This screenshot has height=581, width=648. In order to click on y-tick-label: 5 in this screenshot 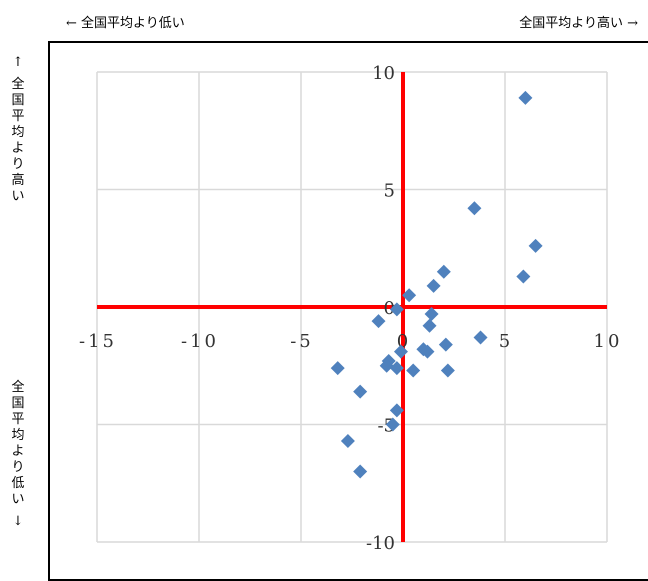, I will do `click(389, 191)`.